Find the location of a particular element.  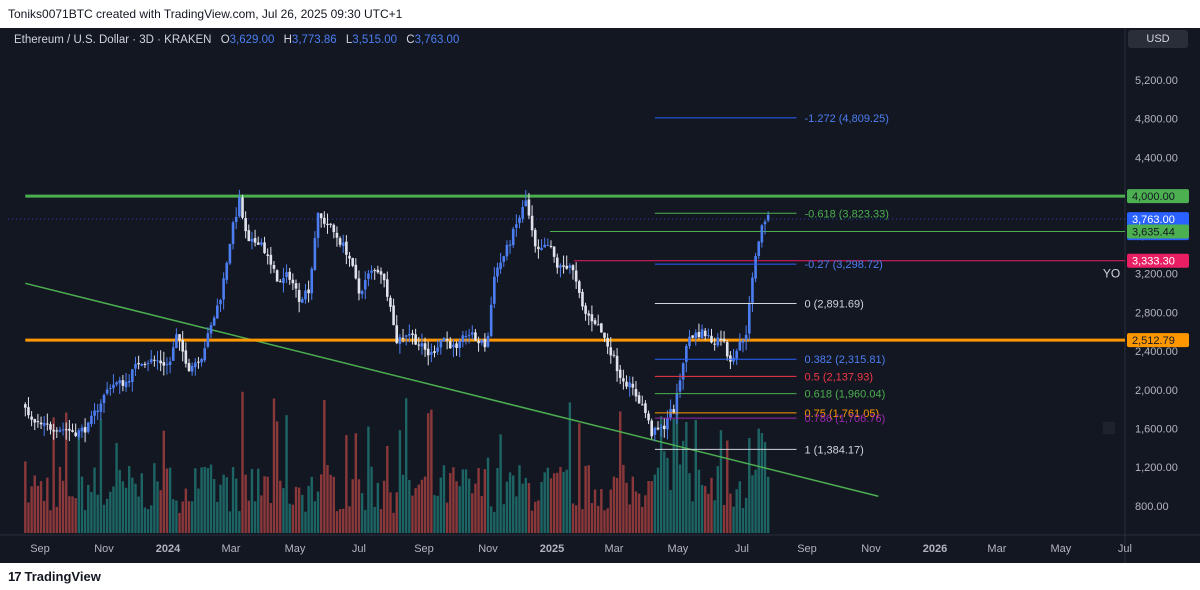

x-tick-label: 2026 is located at coordinates (935, 549).